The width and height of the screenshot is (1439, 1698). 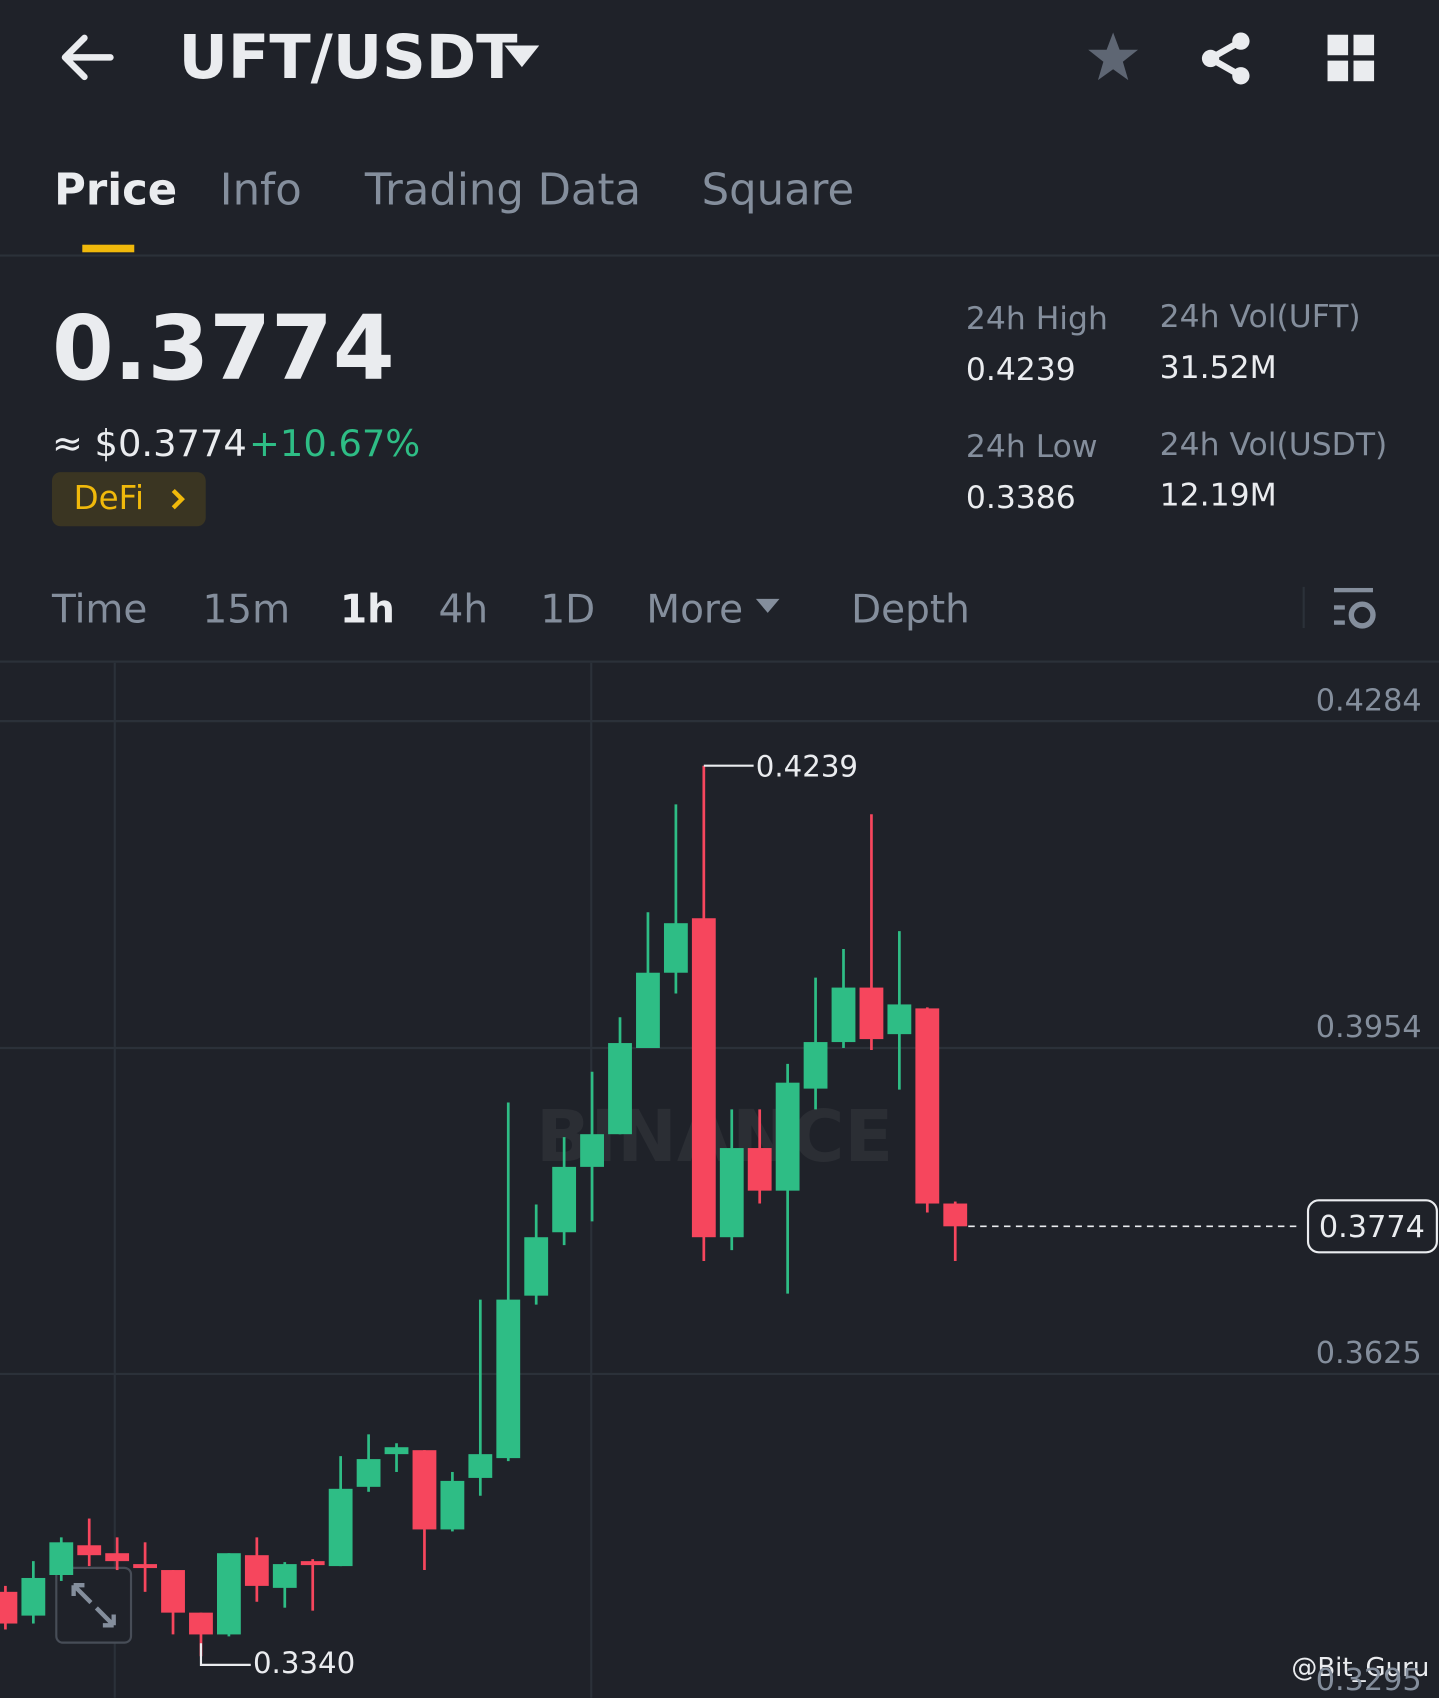 I want to click on y-tick-label: 0.3625, so click(x=1369, y=1353).